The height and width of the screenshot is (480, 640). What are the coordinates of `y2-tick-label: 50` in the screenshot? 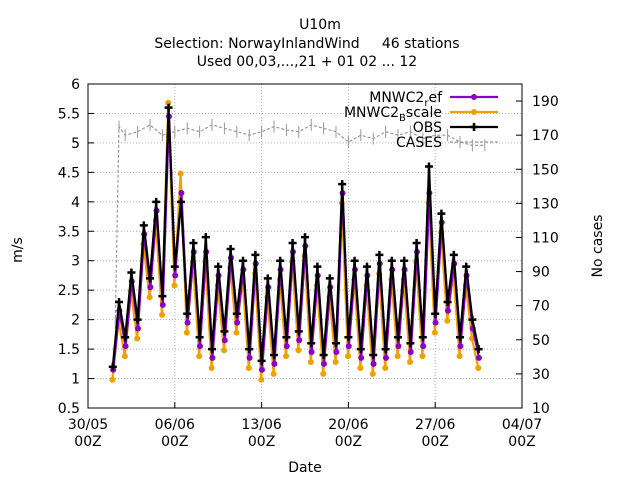 It's located at (541, 341).